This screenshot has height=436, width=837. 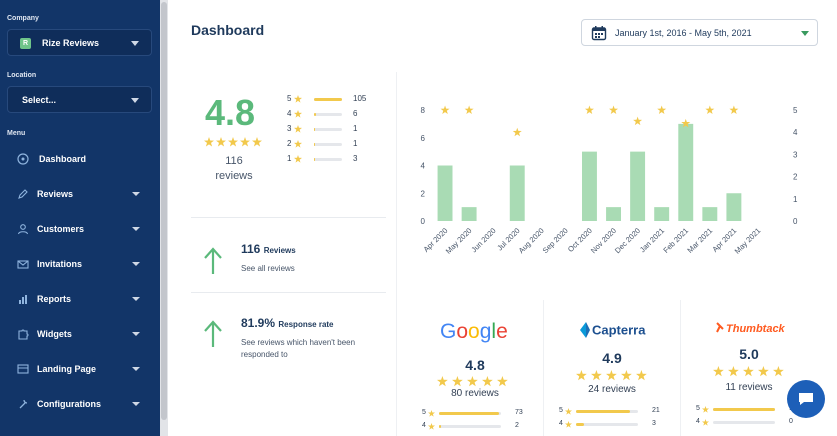 What do you see at coordinates (289, 113) in the screenshot?
I see `distribution-stars: 4` at bounding box center [289, 113].